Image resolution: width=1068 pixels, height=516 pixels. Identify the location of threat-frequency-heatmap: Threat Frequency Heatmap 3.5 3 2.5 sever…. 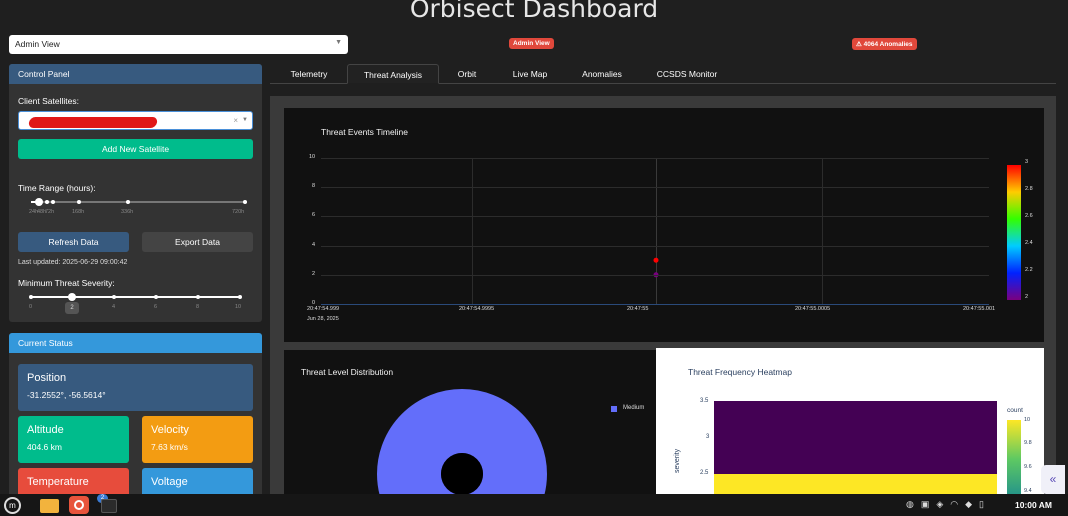
(850, 423).